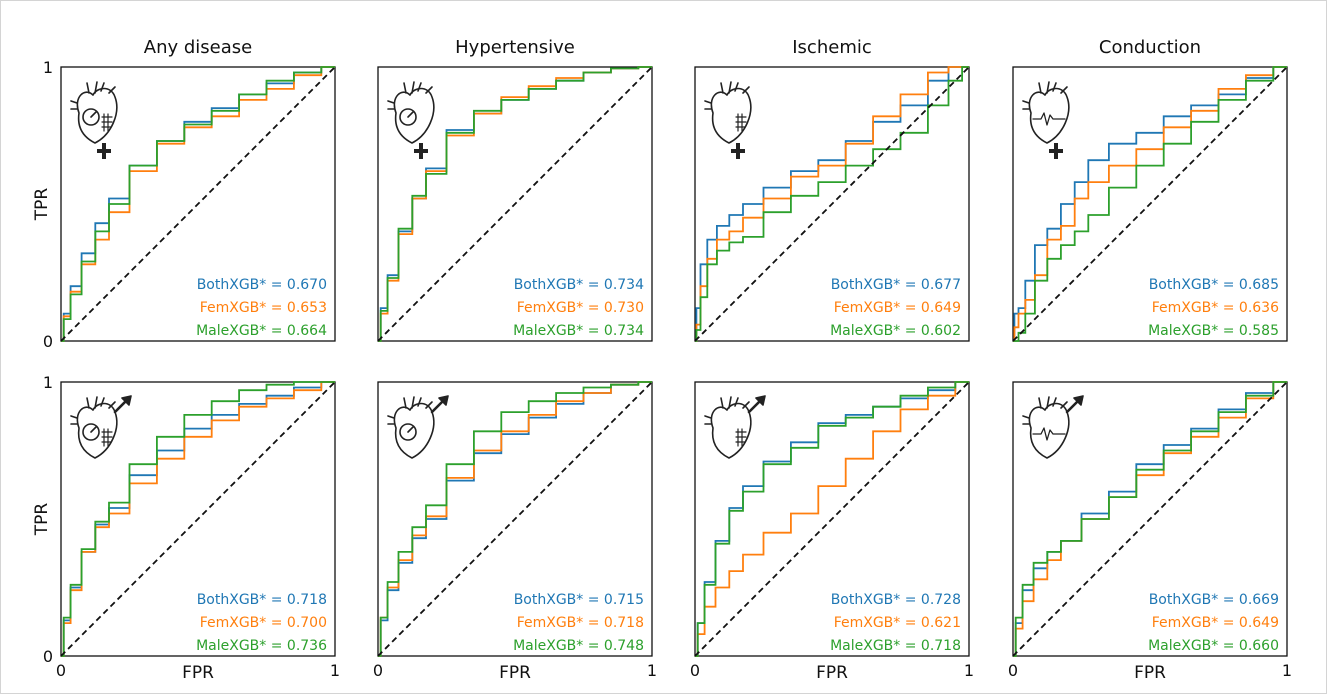 The image size is (1328, 695). Describe the element at coordinates (579, 600) in the screenshot. I see `auc-label-bothxgb: BothXGB* = 0.715` at that location.